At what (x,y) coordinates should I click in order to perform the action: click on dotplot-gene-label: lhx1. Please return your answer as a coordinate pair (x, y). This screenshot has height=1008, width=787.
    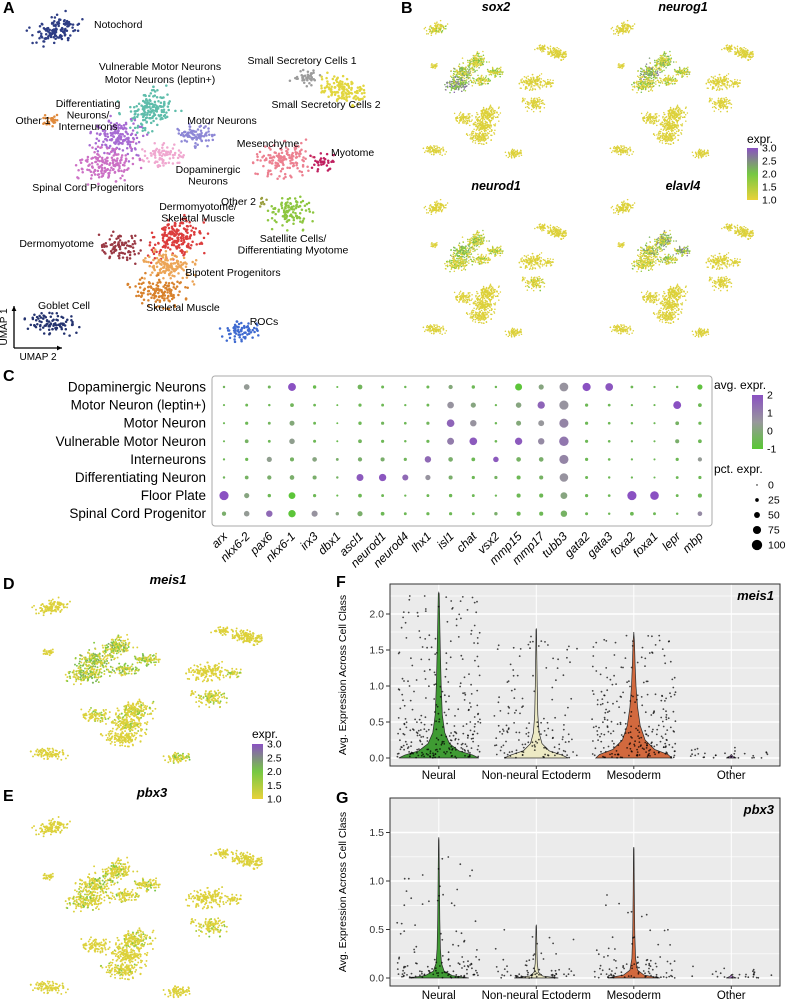
    Looking at the image, I should click on (421, 541).